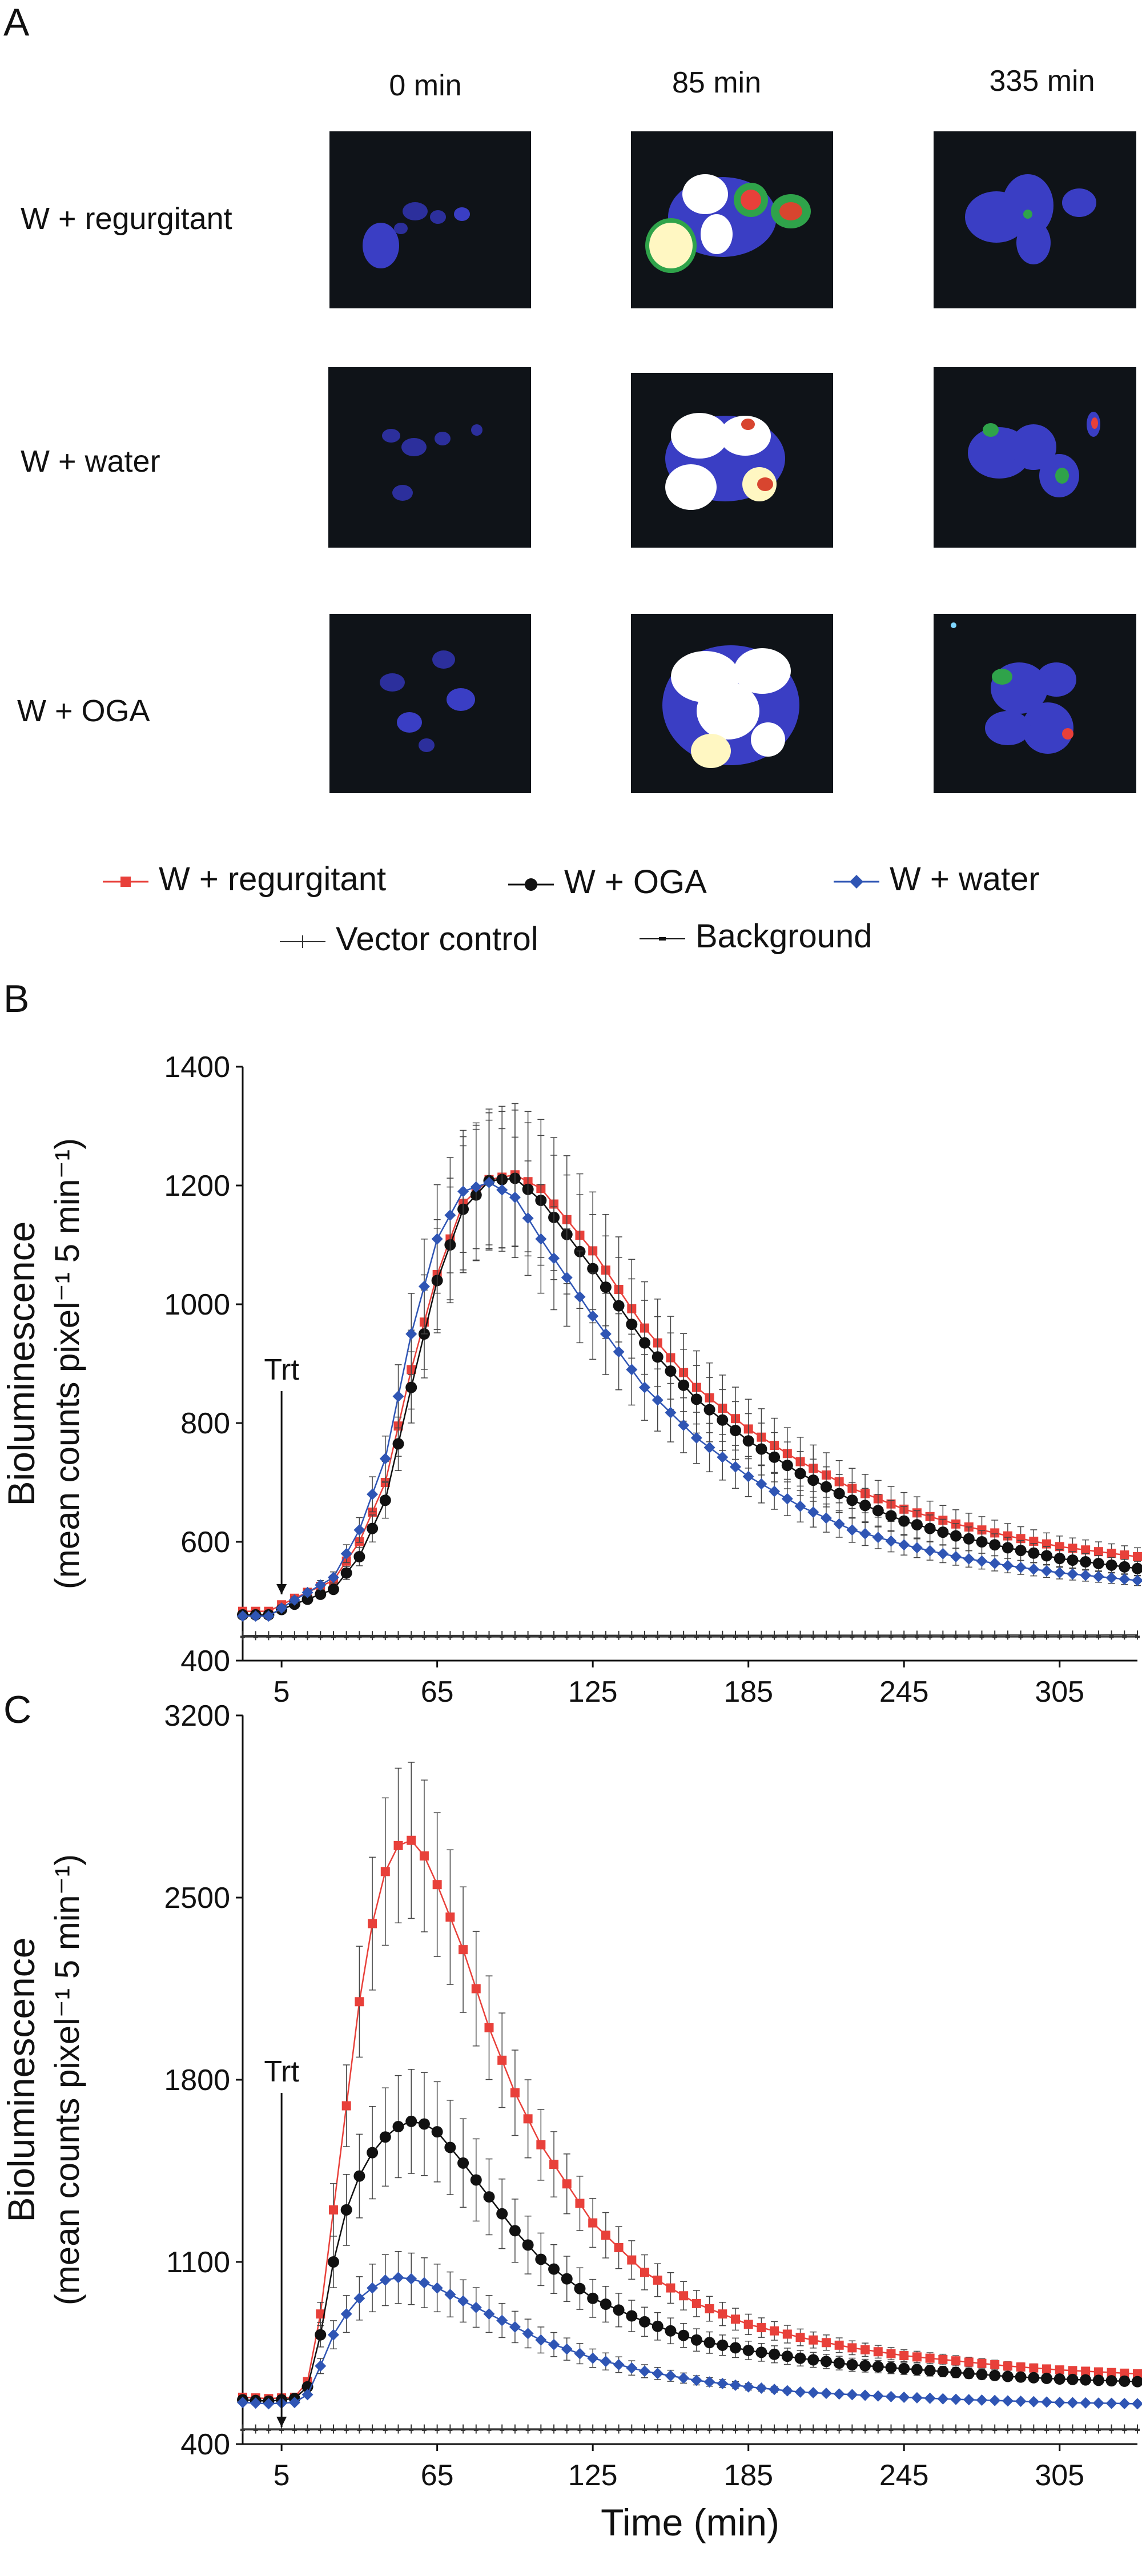 The height and width of the screenshot is (2576, 1142). I want to click on x-axis-label: Time (min), so click(690, 2522).